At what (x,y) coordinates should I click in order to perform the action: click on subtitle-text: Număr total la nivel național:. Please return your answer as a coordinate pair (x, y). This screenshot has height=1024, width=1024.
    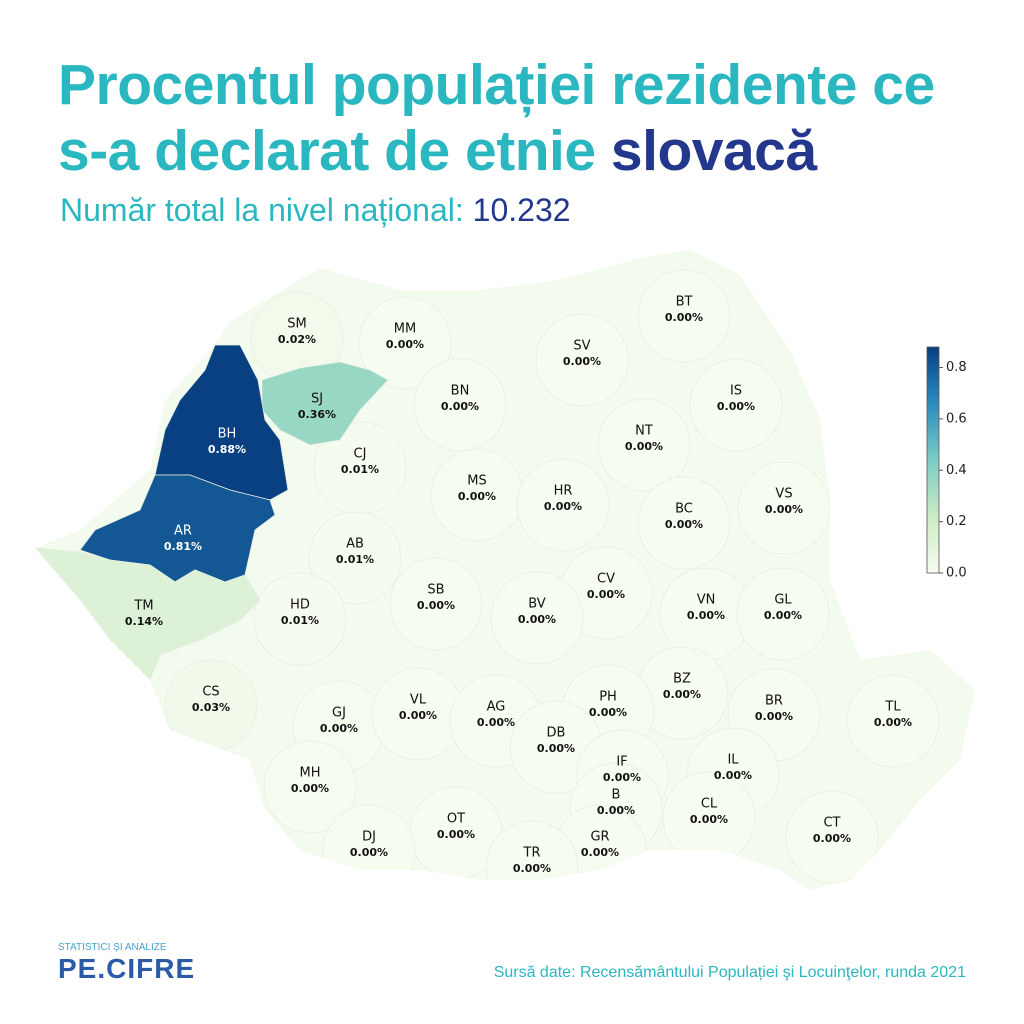
    Looking at the image, I should click on (262, 210).